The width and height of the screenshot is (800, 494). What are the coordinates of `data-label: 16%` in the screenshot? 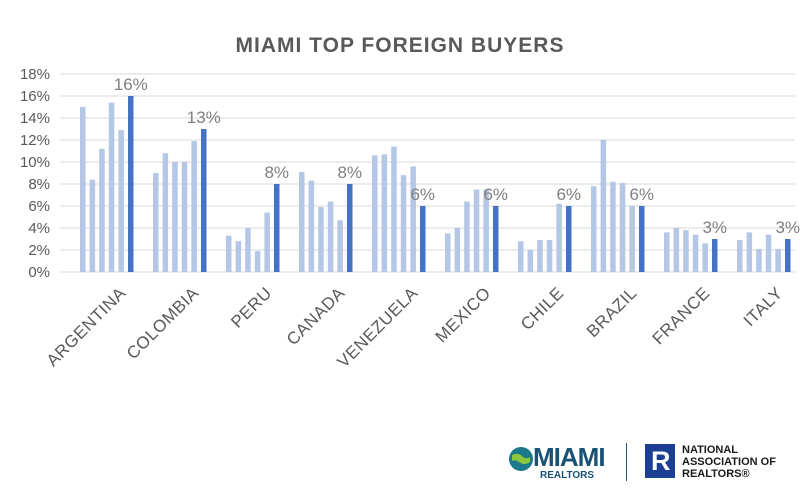 It's located at (131, 84).